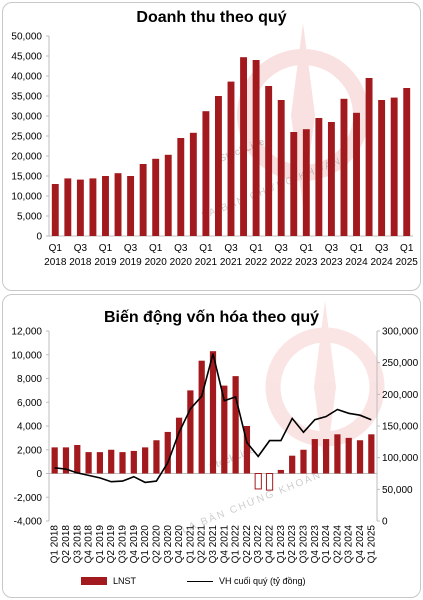 Image resolution: width=423 pixels, height=600 pixels. What do you see at coordinates (29, 427) in the screenshot?
I see `left-tick-label: 4,000` at bounding box center [29, 427].